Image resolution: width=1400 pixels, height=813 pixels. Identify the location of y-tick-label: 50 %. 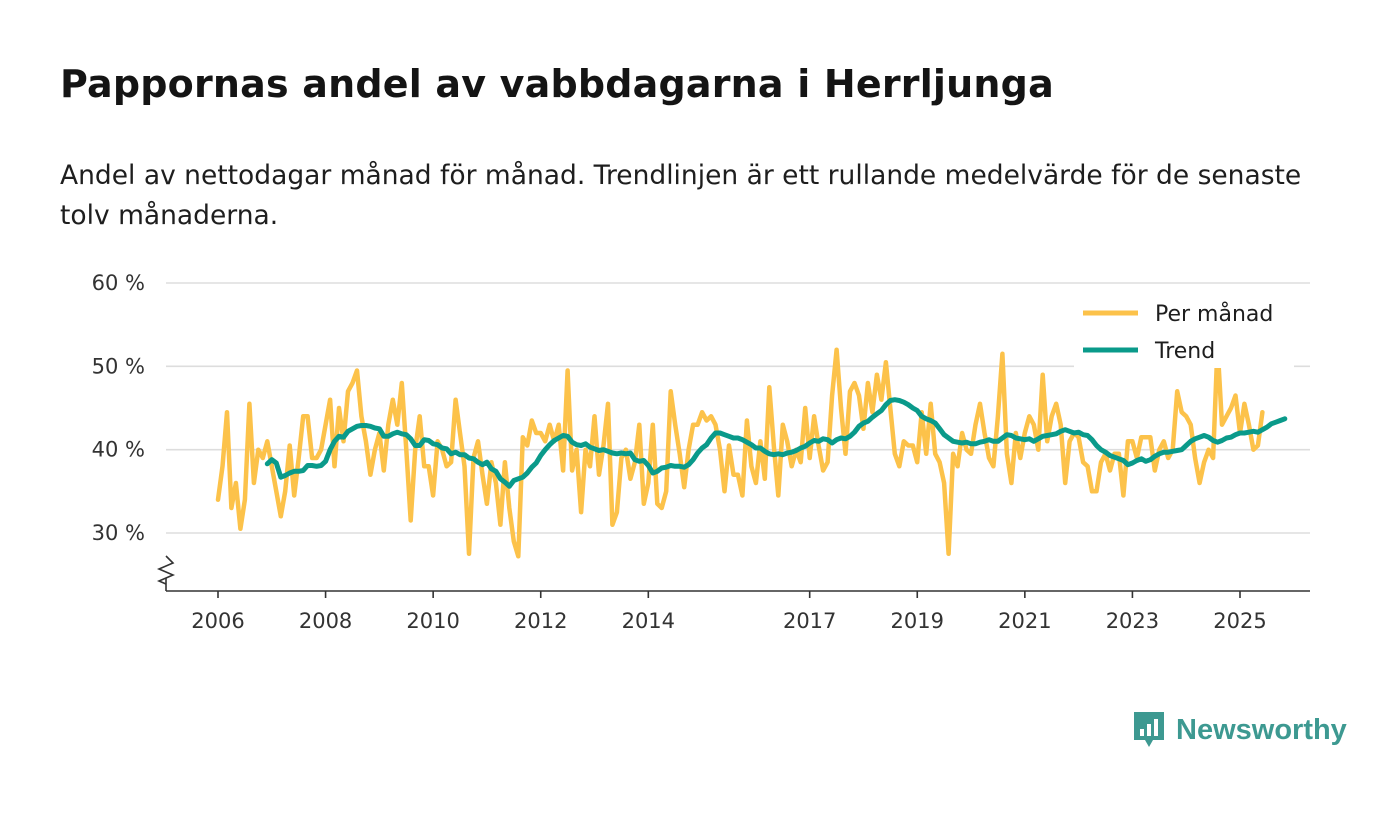
(118, 366).